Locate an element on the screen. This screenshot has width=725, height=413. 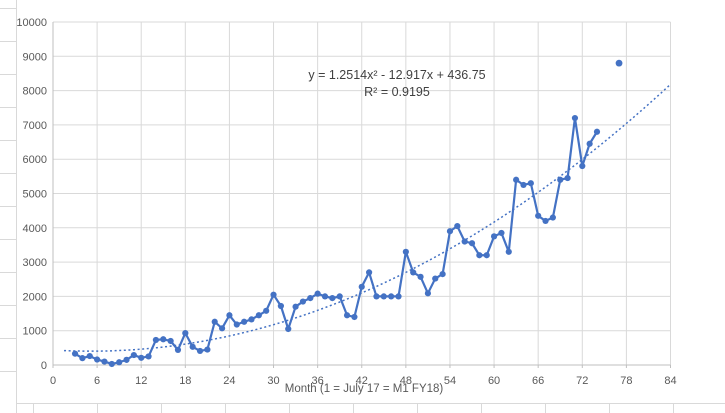
y-tick-label: 10000 is located at coordinates (31, 23).